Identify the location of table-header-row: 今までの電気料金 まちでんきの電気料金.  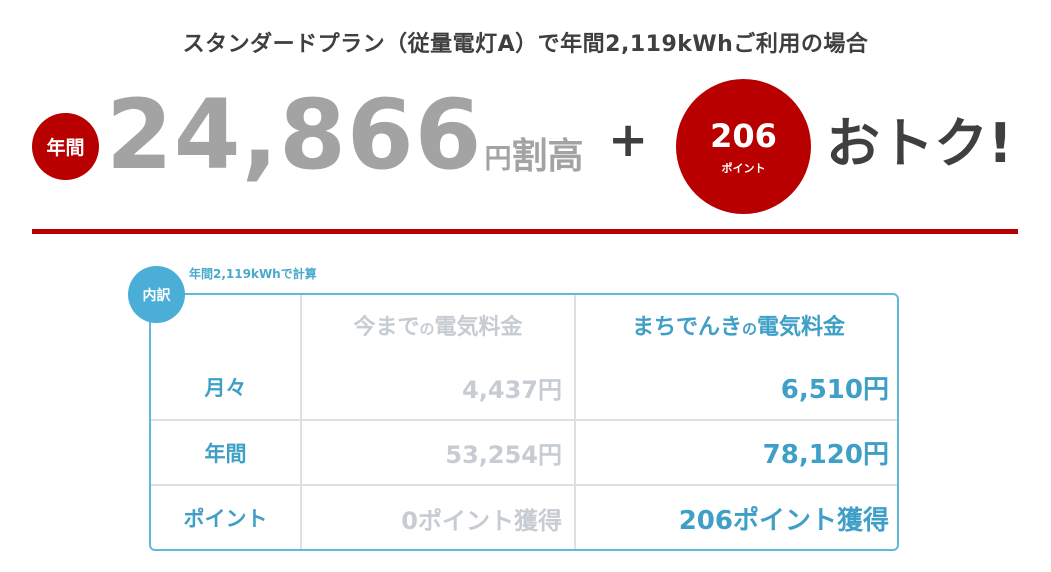
(524, 325).